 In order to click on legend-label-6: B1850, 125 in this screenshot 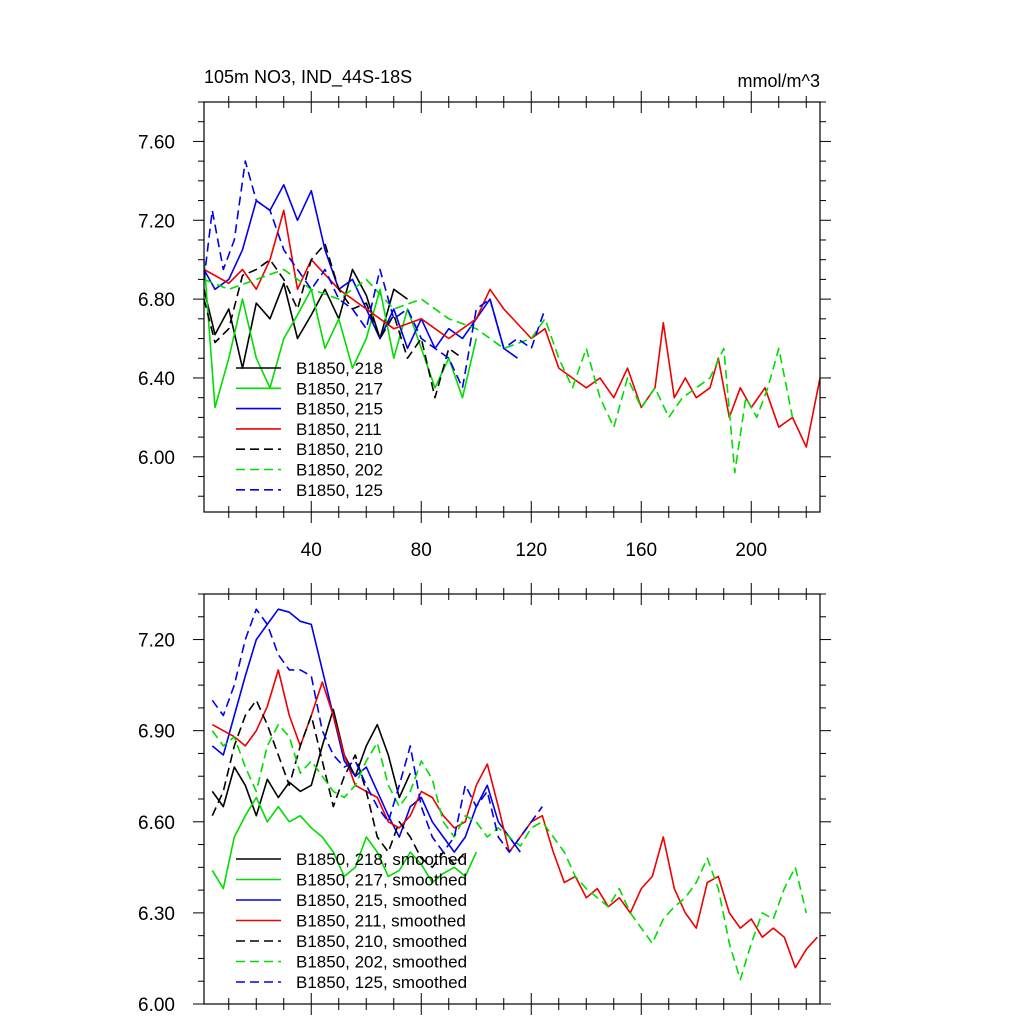, I will do `click(339, 490)`.